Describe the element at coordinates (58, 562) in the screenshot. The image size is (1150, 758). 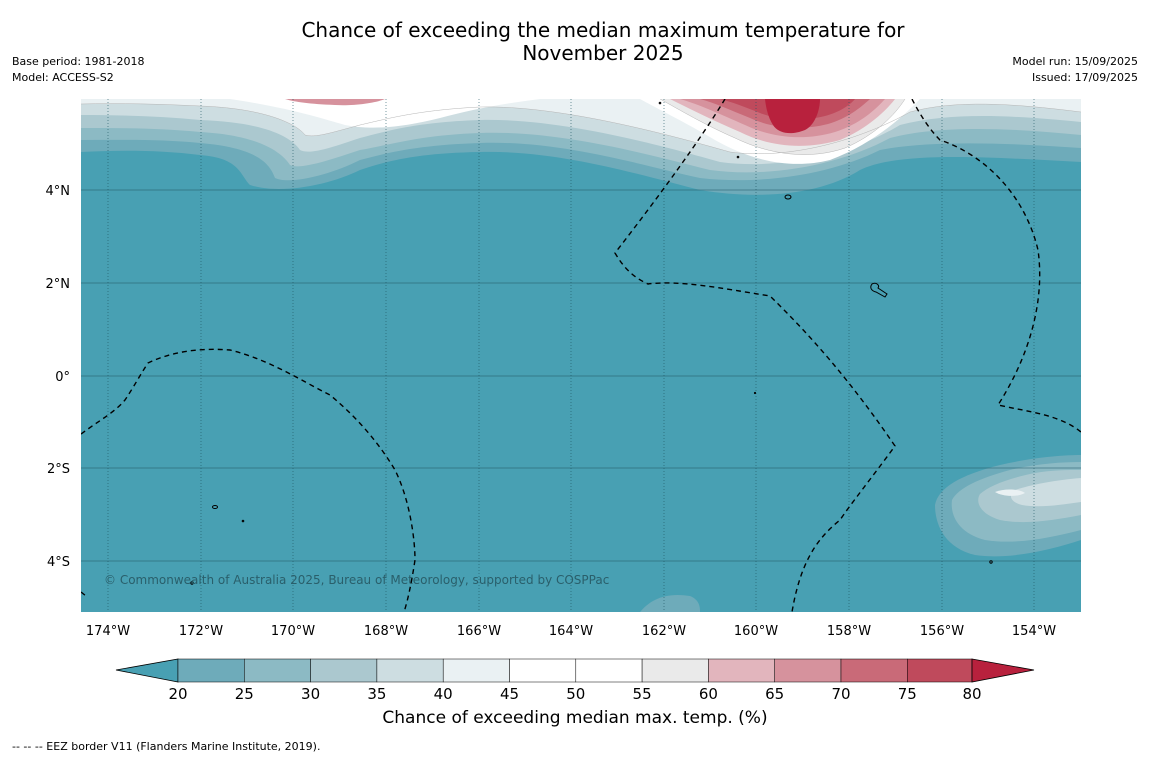
I see `lat-label-4s: 4°S` at that location.